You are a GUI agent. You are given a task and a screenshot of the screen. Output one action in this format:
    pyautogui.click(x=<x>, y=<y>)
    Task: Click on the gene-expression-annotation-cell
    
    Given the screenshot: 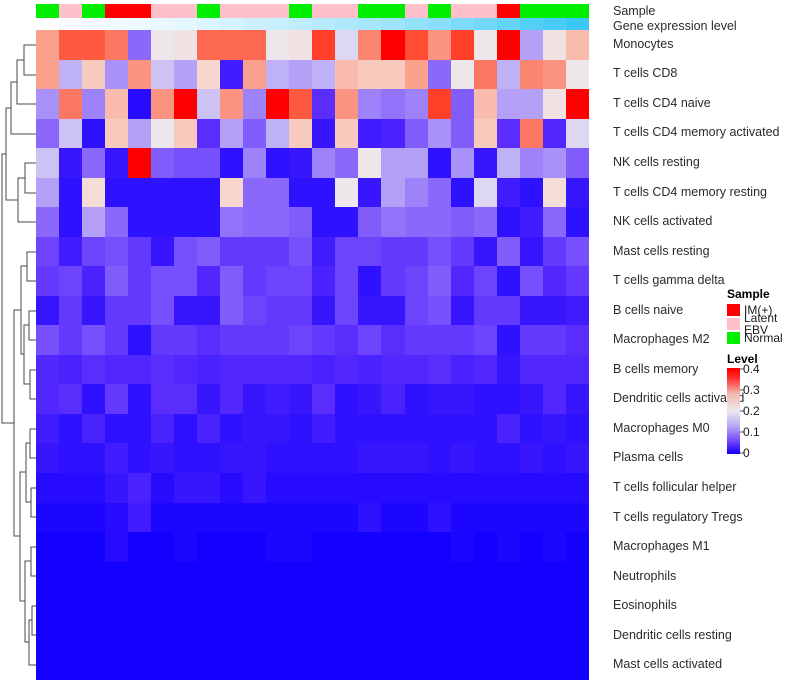 What is the action you would take?
    pyautogui.click(x=163, y=24)
    